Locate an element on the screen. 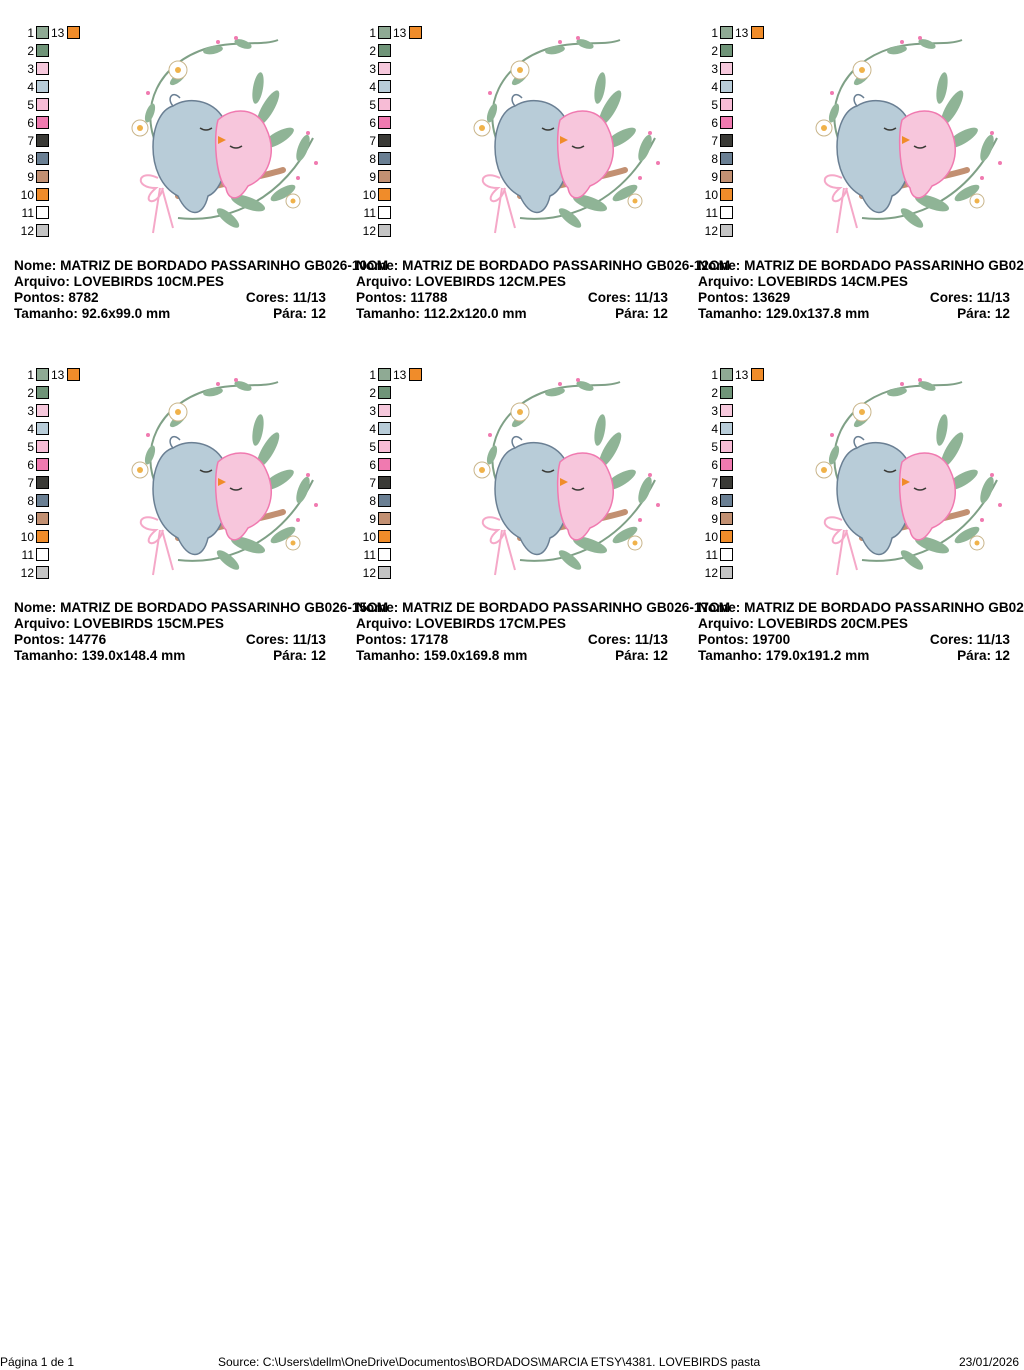 Image resolution: width=1024 pixels, height=1370 pixels. color-number: 11 is located at coordinates (27, 213).